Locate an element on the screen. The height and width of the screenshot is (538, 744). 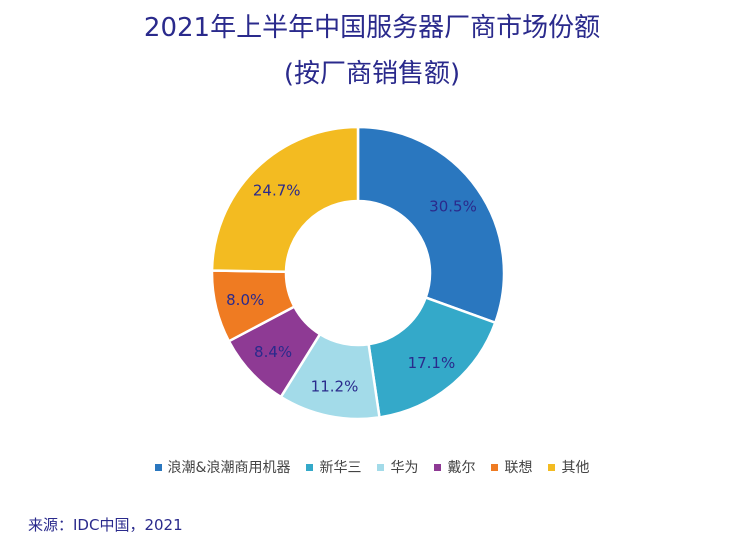
slice-value-label-6: 24.7% is located at coordinates (277, 190).